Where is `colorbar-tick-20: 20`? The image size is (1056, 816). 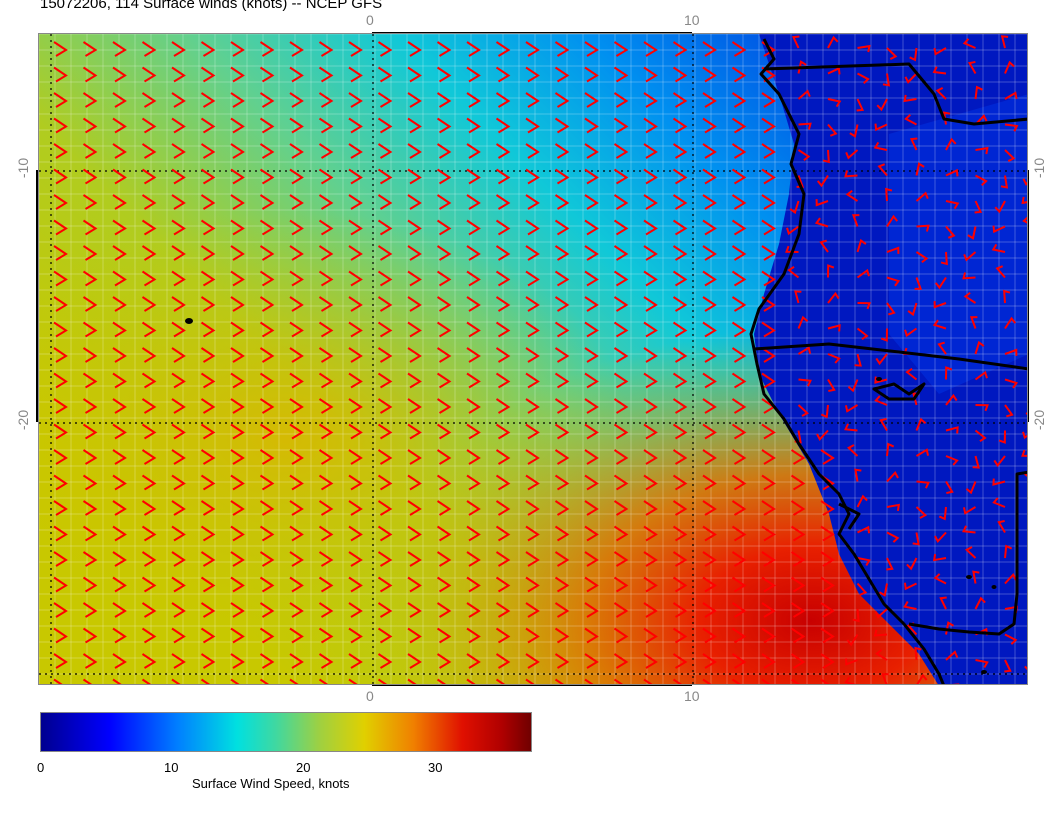 colorbar-tick-20: 20 is located at coordinates (303, 767).